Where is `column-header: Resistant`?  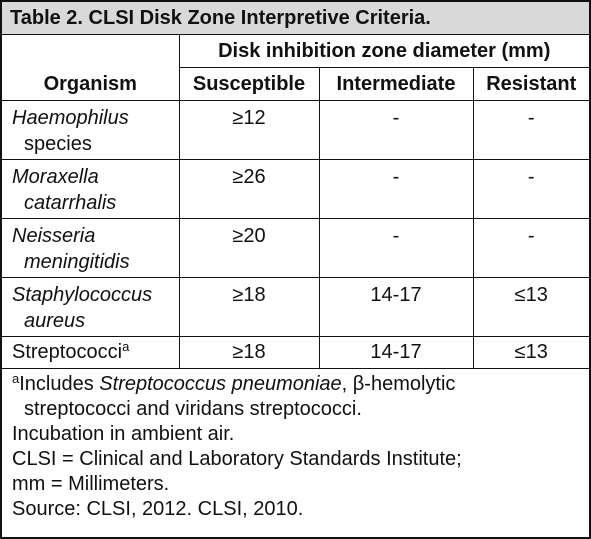
column-header: Resistant is located at coordinates (530, 84).